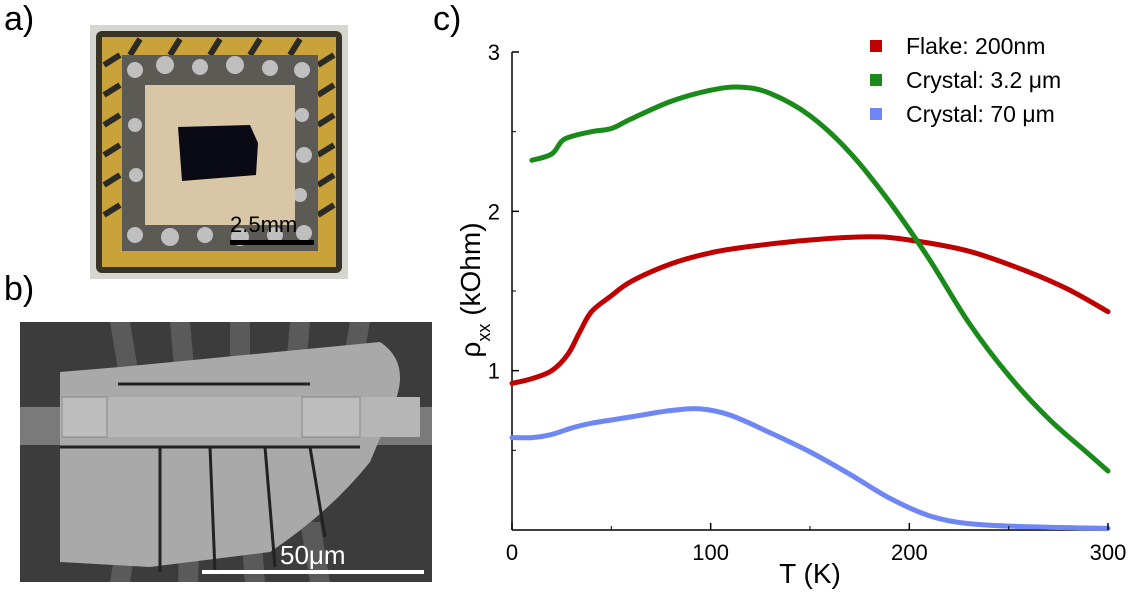 The width and height of the screenshot is (1138, 598). What do you see at coordinates (494, 371) in the screenshot?
I see `y-tick-label: 1` at bounding box center [494, 371].